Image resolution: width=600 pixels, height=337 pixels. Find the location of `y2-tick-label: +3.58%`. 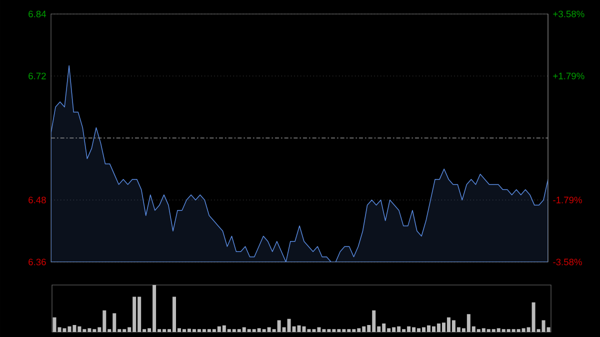

y2-tick-label: +3.58% is located at coordinates (568, 14).